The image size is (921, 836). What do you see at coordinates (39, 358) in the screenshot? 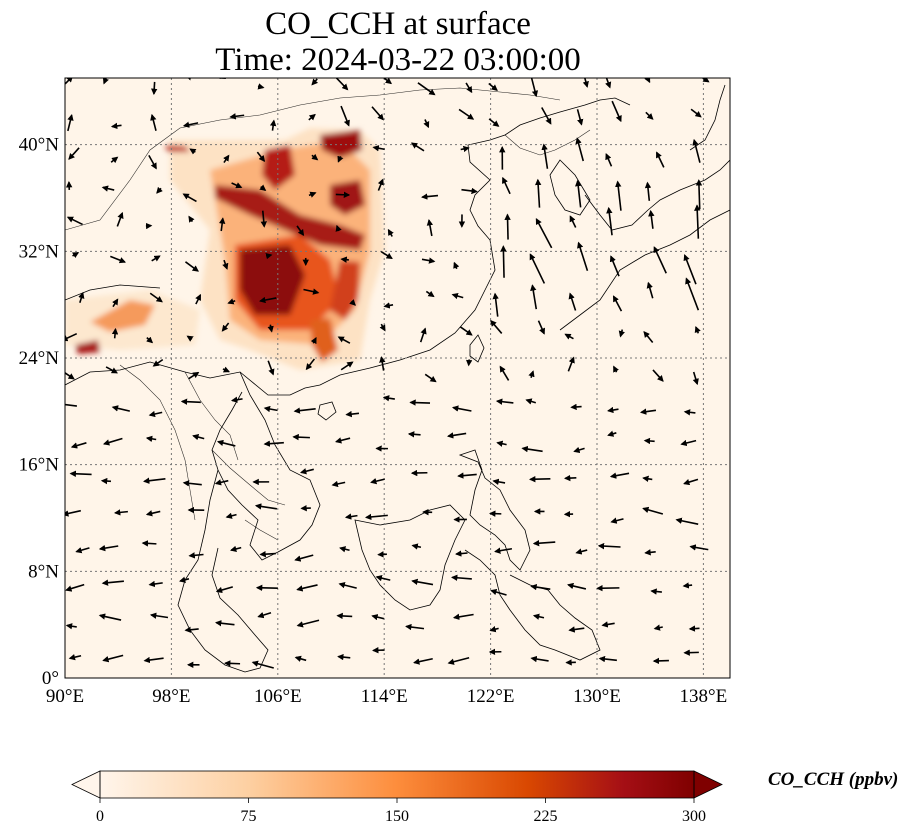
I see `lat-tick-label: 24°N` at bounding box center [39, 358].